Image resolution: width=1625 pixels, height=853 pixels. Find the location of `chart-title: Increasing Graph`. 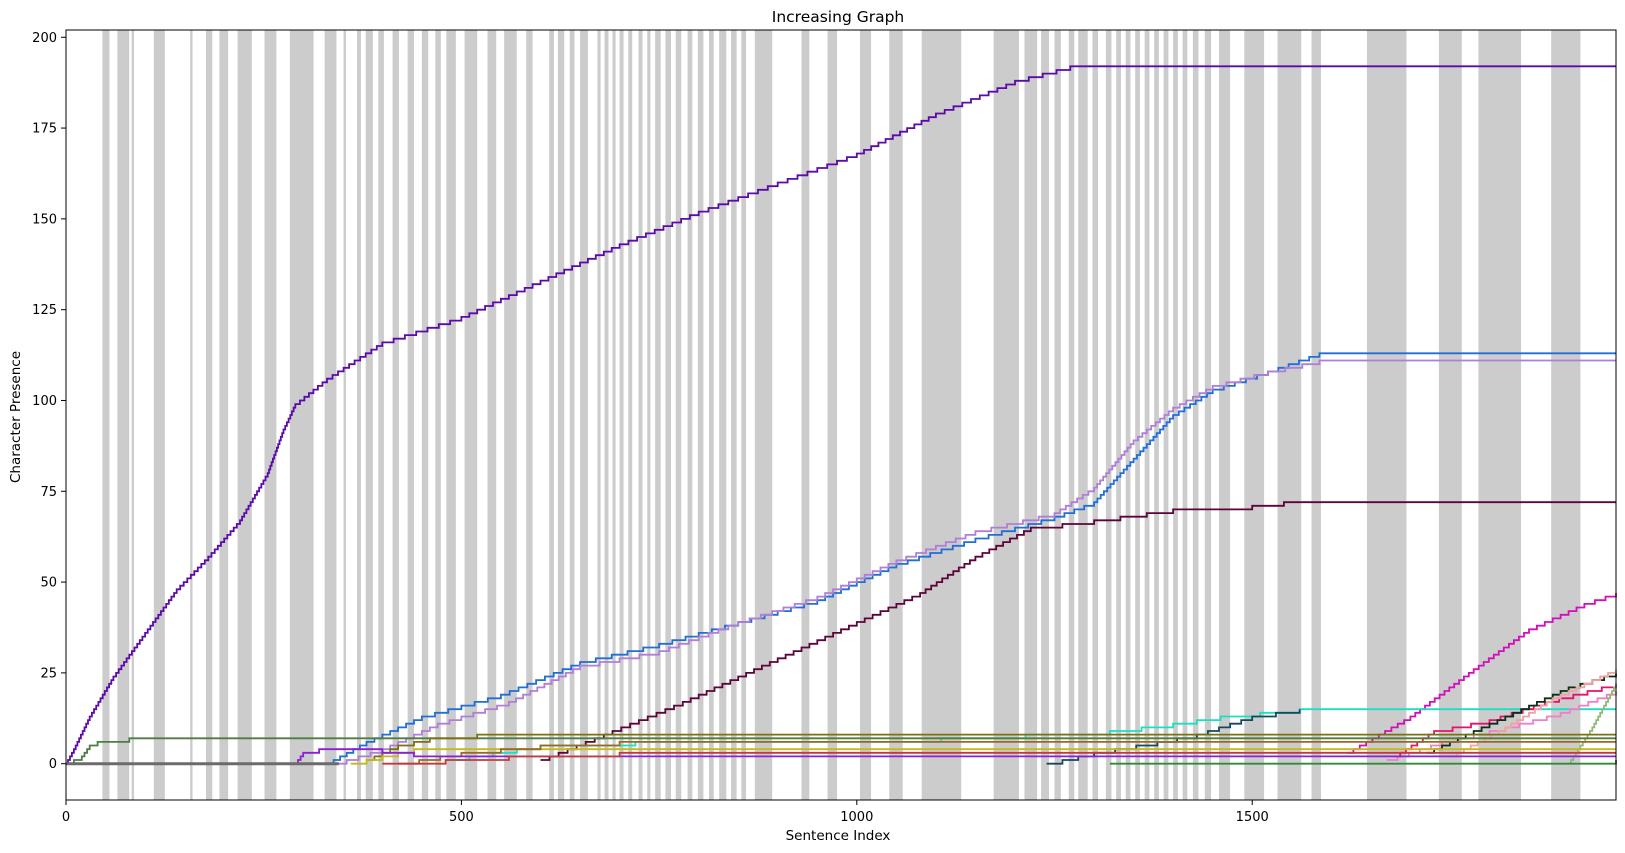

chart-title: Increasing Graph is located at coordinates (838, 17).